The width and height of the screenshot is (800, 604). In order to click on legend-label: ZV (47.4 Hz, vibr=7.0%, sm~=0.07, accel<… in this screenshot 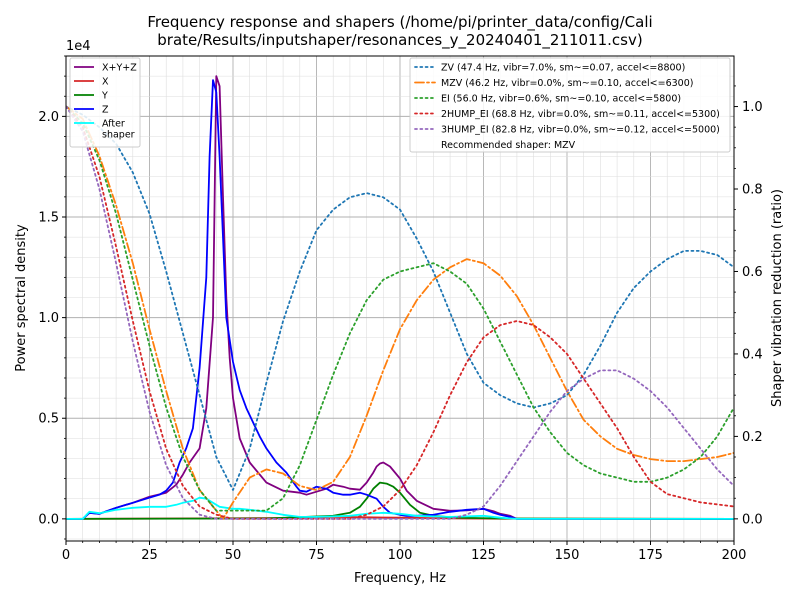, I will do `click(563, 68)`.